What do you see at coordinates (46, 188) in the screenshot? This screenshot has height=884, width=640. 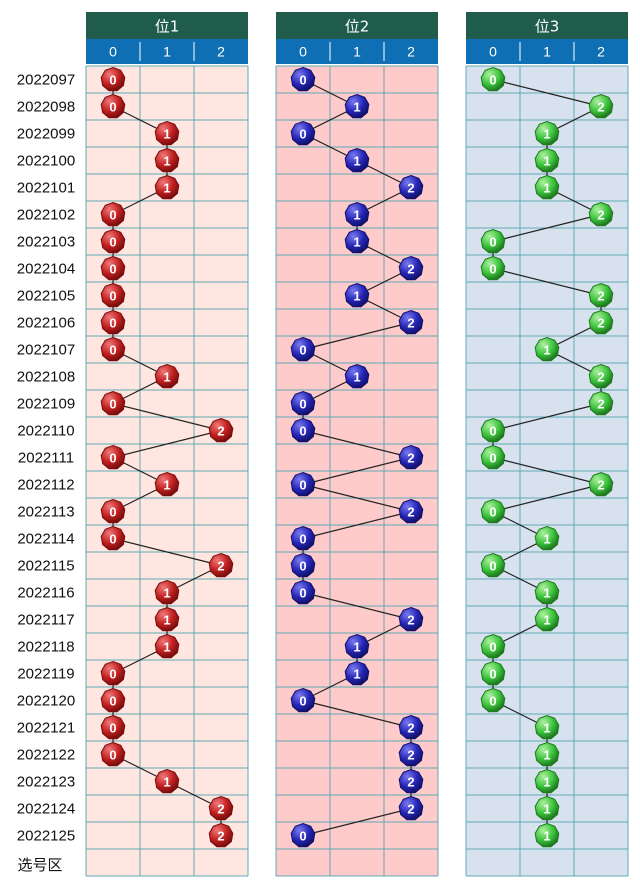 I see `period-label: 2022101` at bounding box center [46, 188].